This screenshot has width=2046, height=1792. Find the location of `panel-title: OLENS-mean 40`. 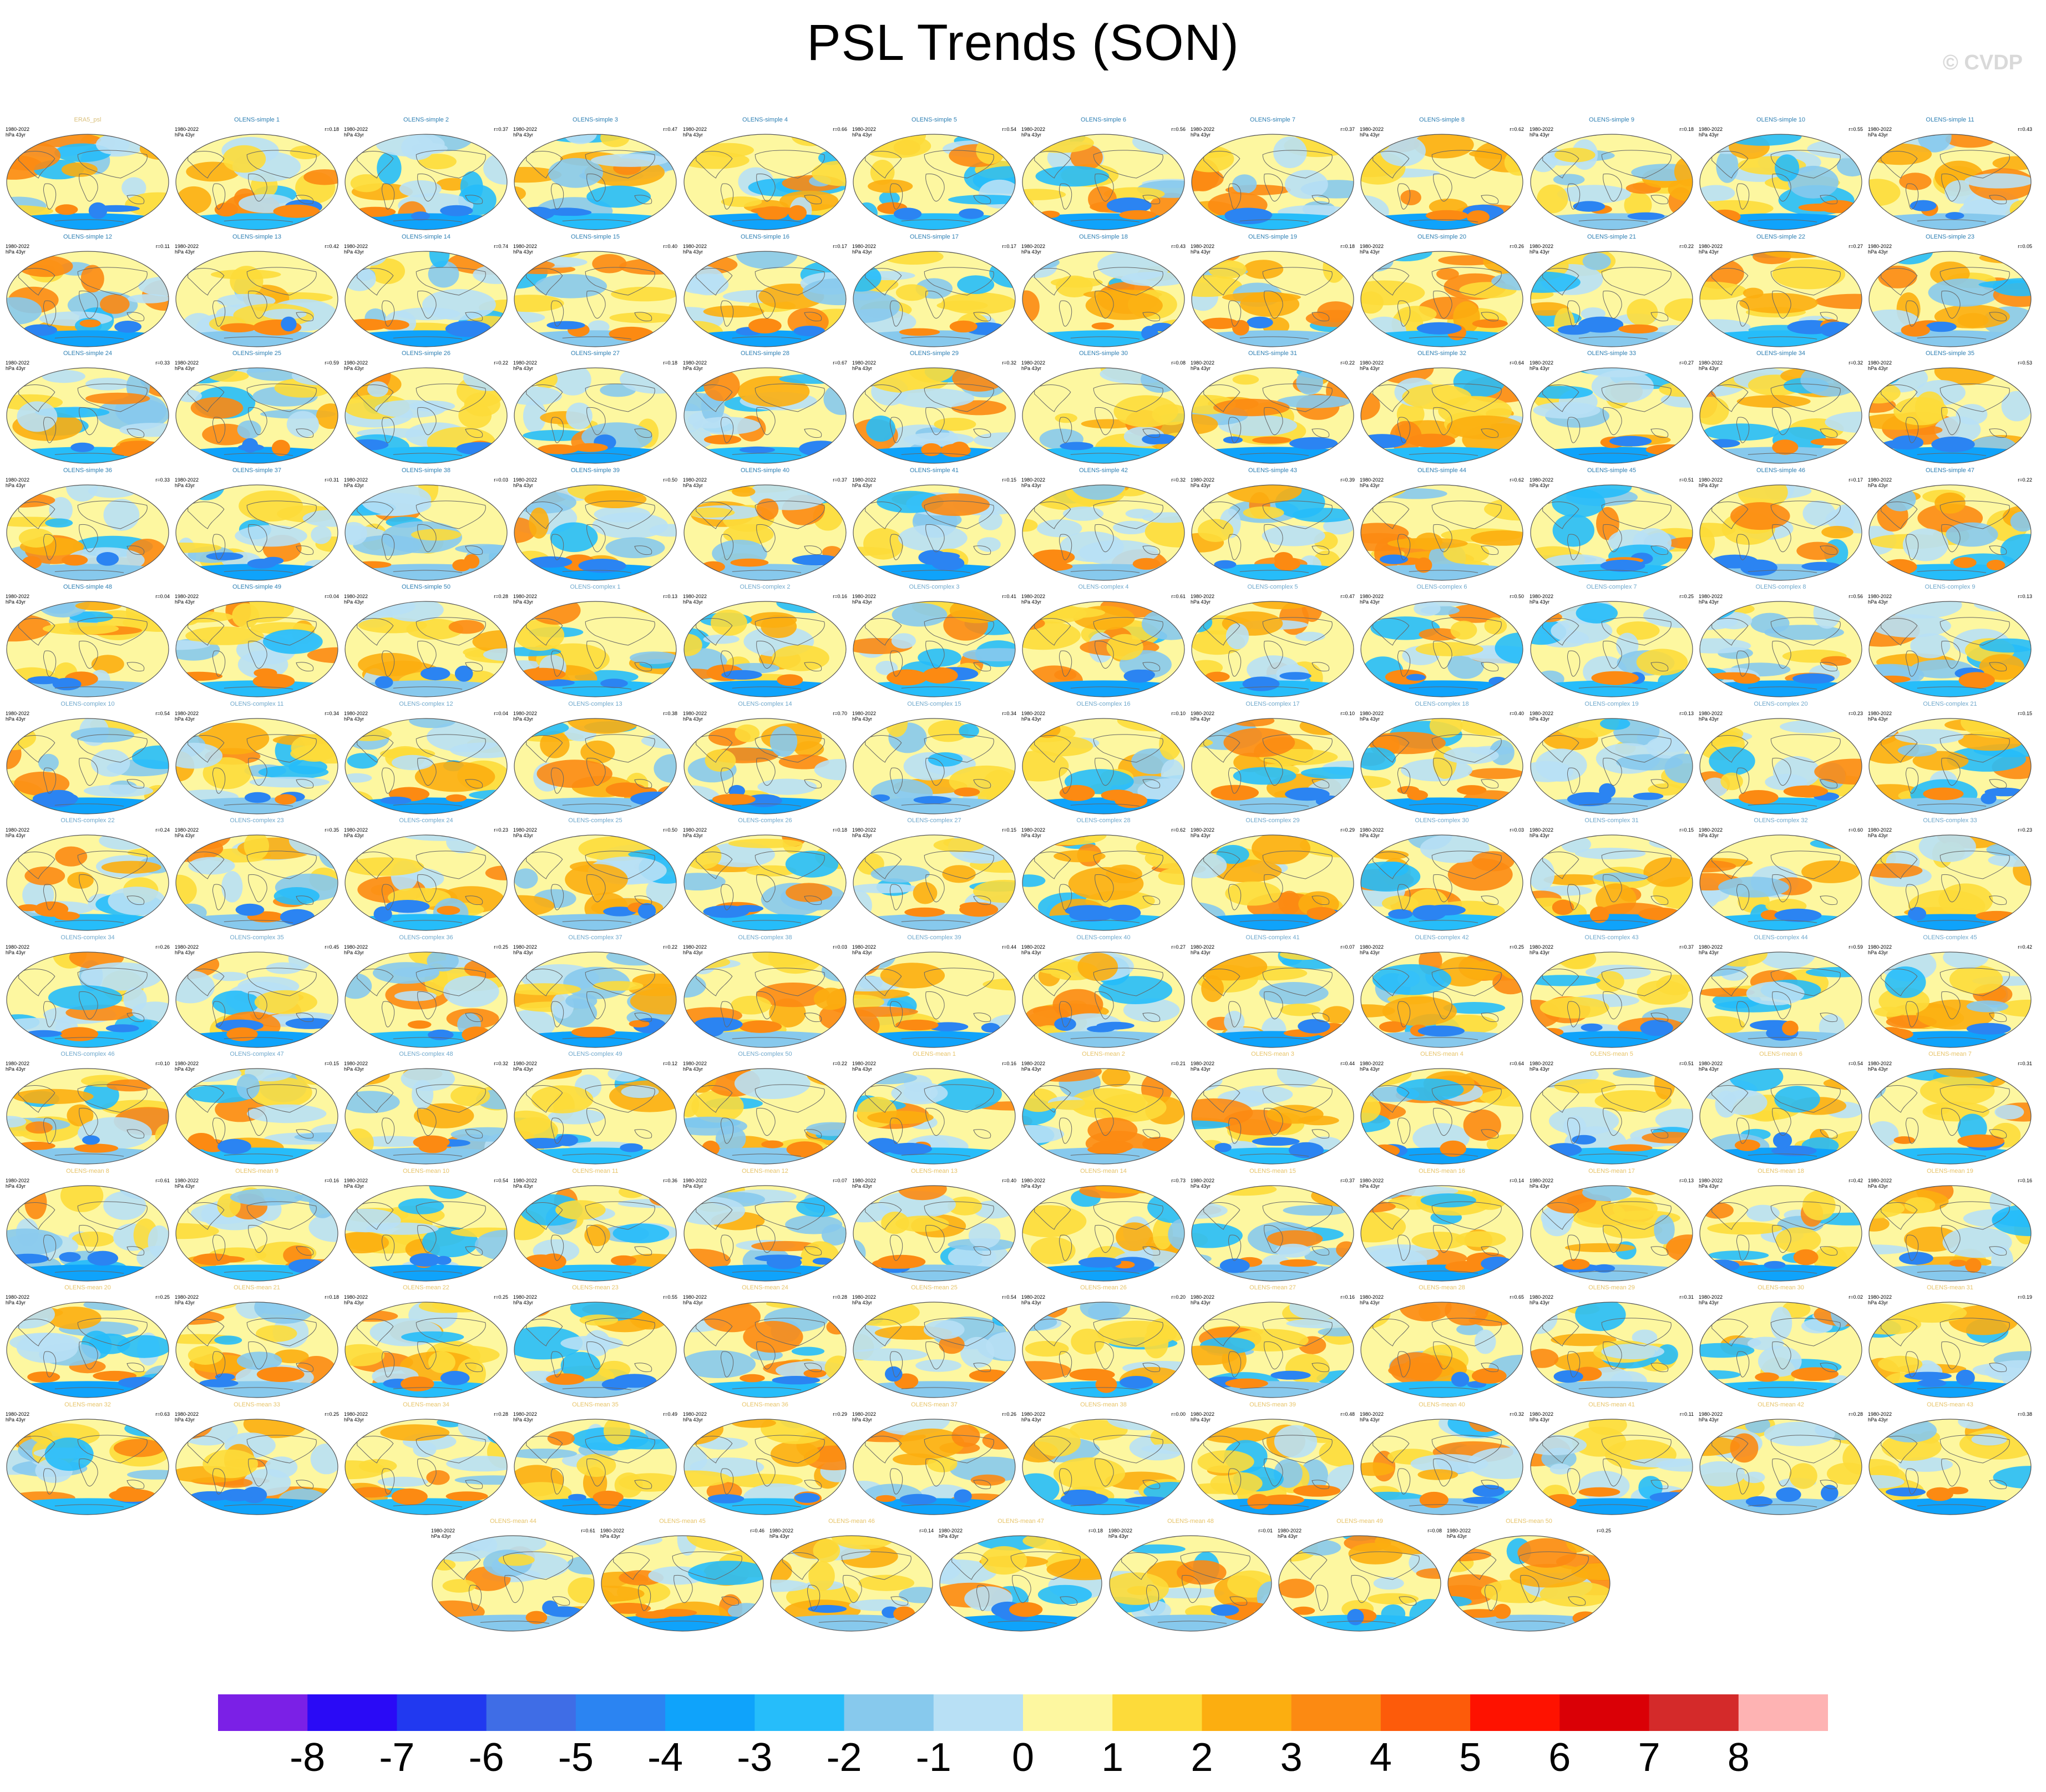

panel-title: OLENS-mean 40 is located at coordinates (1442, 1405).